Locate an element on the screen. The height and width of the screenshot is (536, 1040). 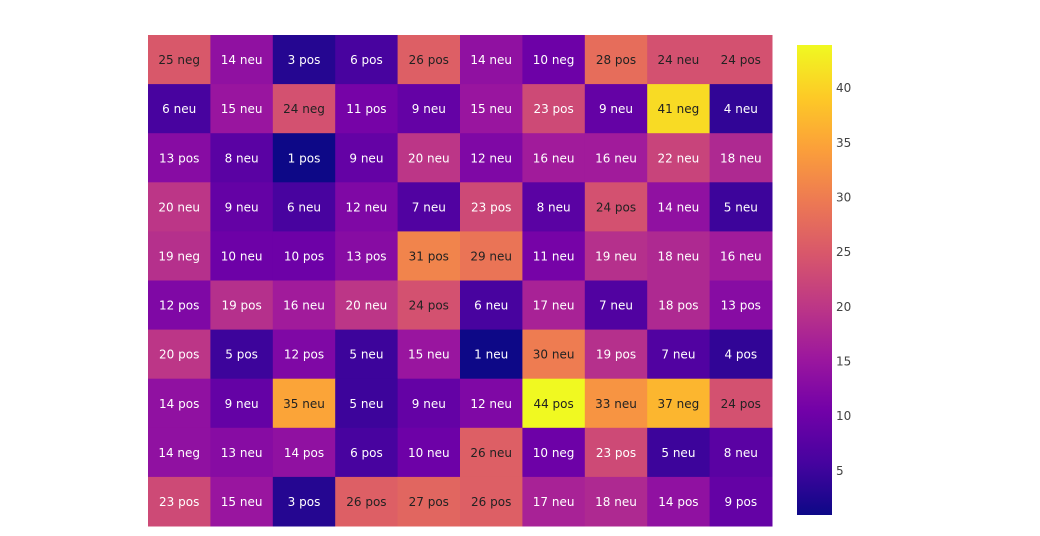
cell-label: 17 neu is located at coordinates (554, 502).